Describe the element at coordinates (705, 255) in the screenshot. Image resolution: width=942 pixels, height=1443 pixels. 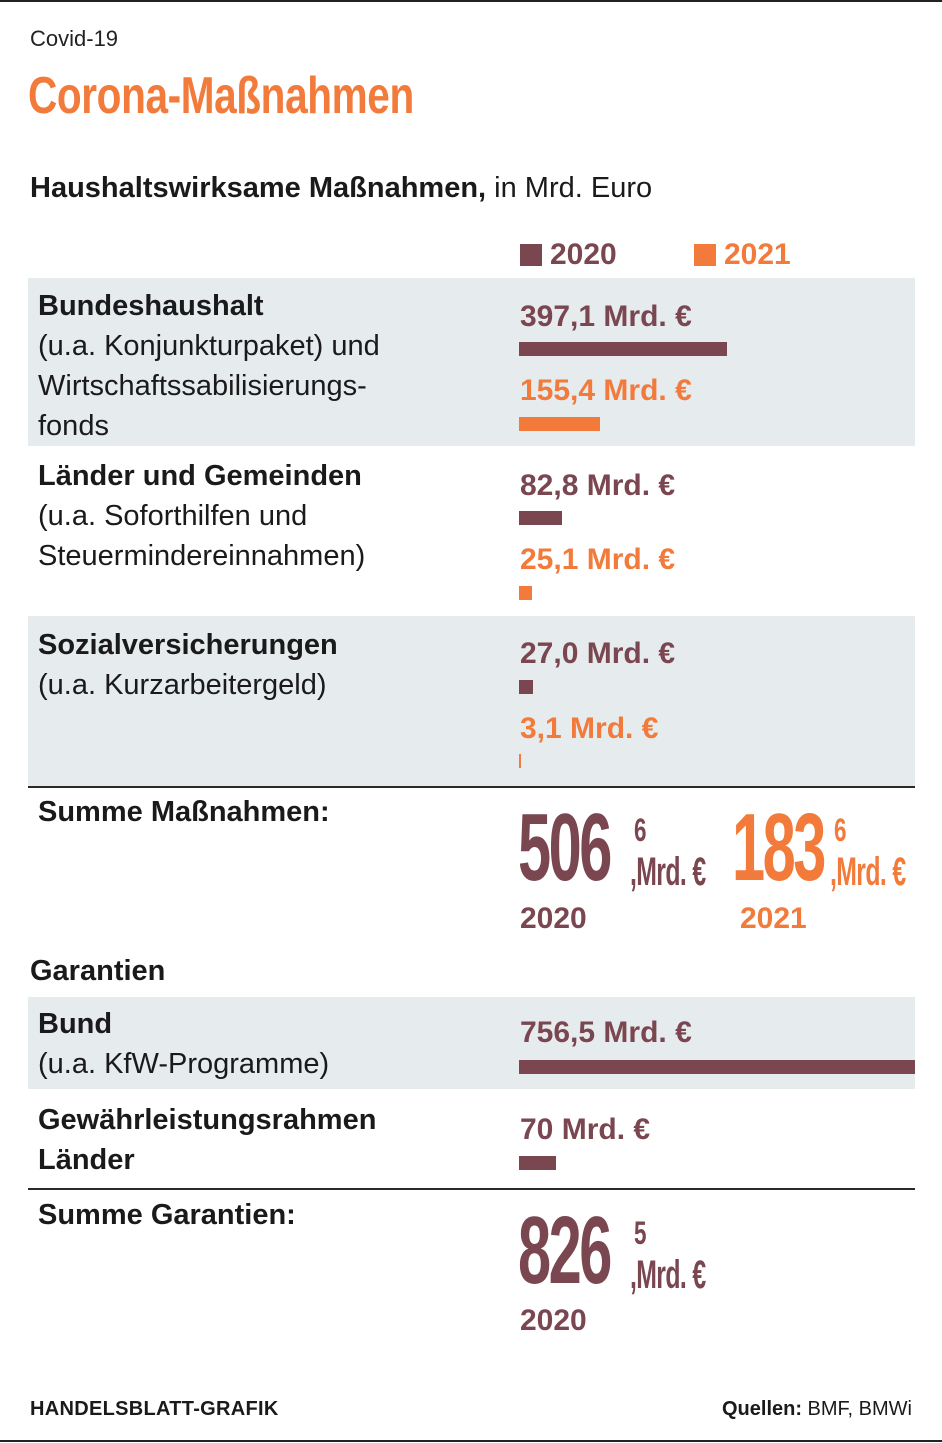
I see `legend-swatch-2021` at that location.